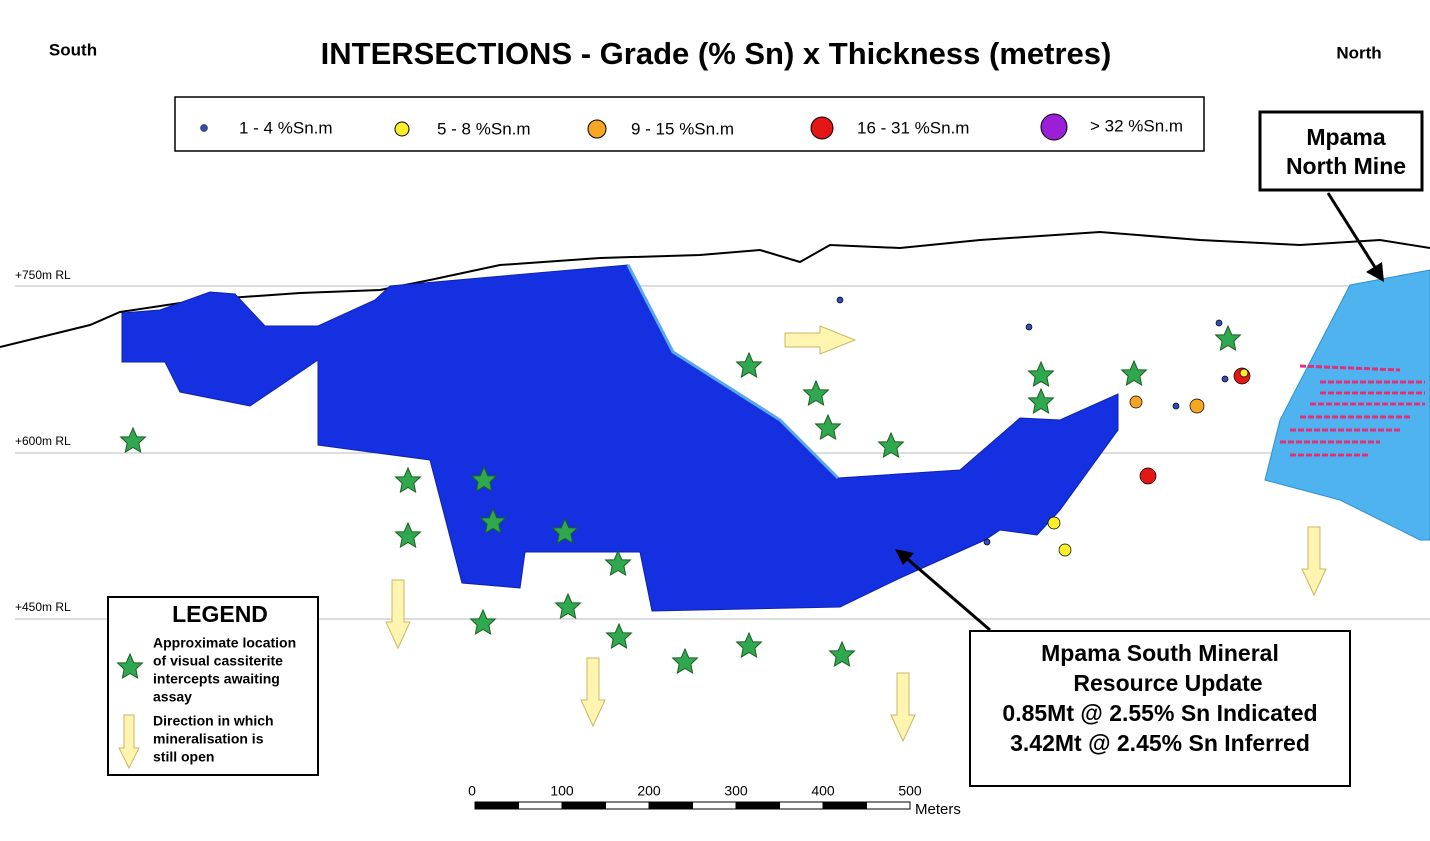  What do you see at coordinates (216, 679) in the screenshot?
I see `legend-text: intercepts awaiting` at bounding box center [216, 679].